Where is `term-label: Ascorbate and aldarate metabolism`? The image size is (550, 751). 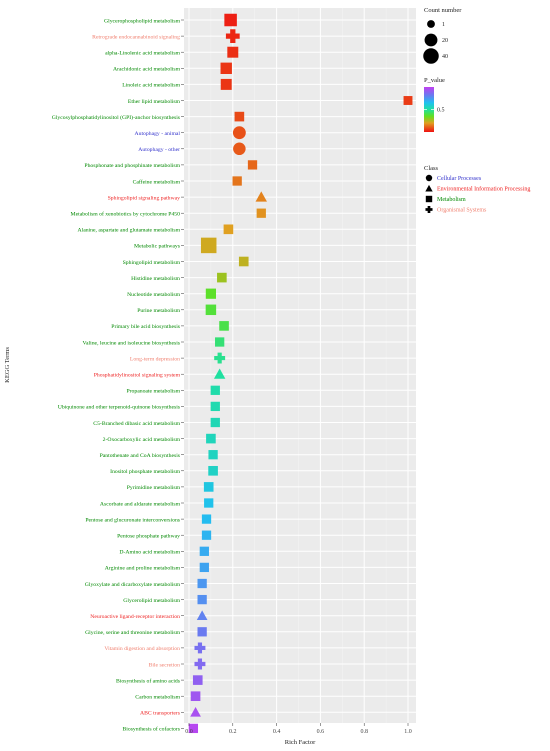 term-label: Ascorbate and aldarate metabolism is located at coordinates (140, 504).